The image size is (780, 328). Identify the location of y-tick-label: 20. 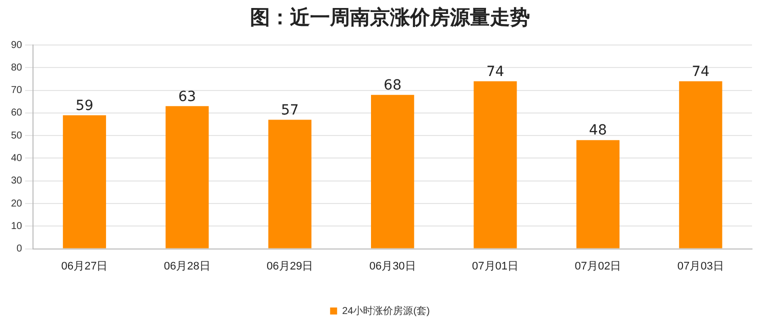
(17, 204).